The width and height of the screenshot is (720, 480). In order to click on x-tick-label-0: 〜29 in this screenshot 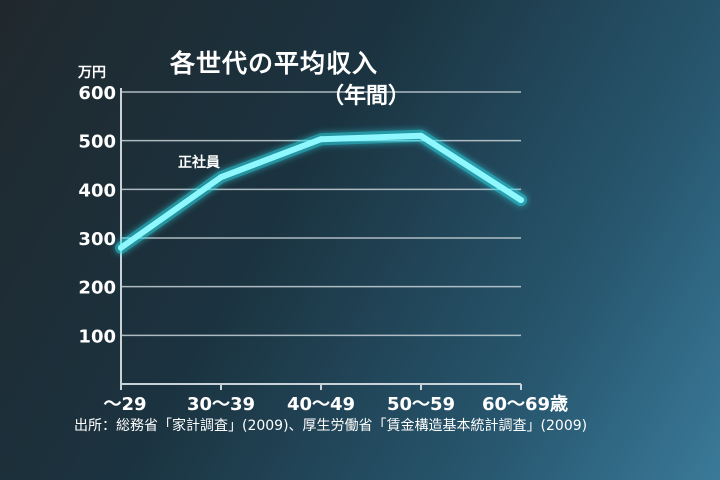, I will do `click(124, 404)`.